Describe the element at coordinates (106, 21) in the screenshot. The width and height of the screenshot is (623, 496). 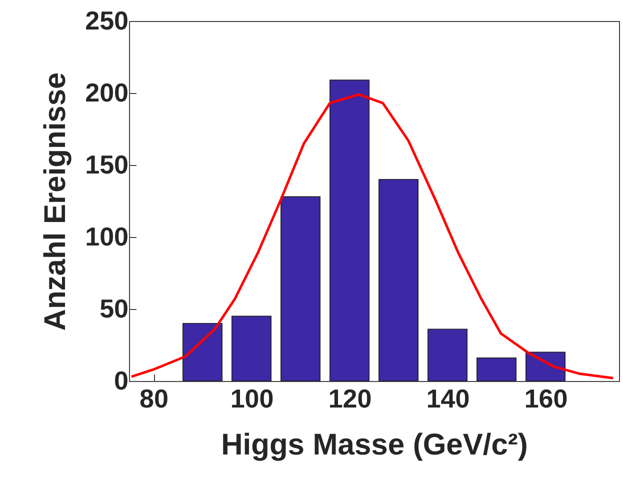
I see `y-tick-label: 250` at that location.